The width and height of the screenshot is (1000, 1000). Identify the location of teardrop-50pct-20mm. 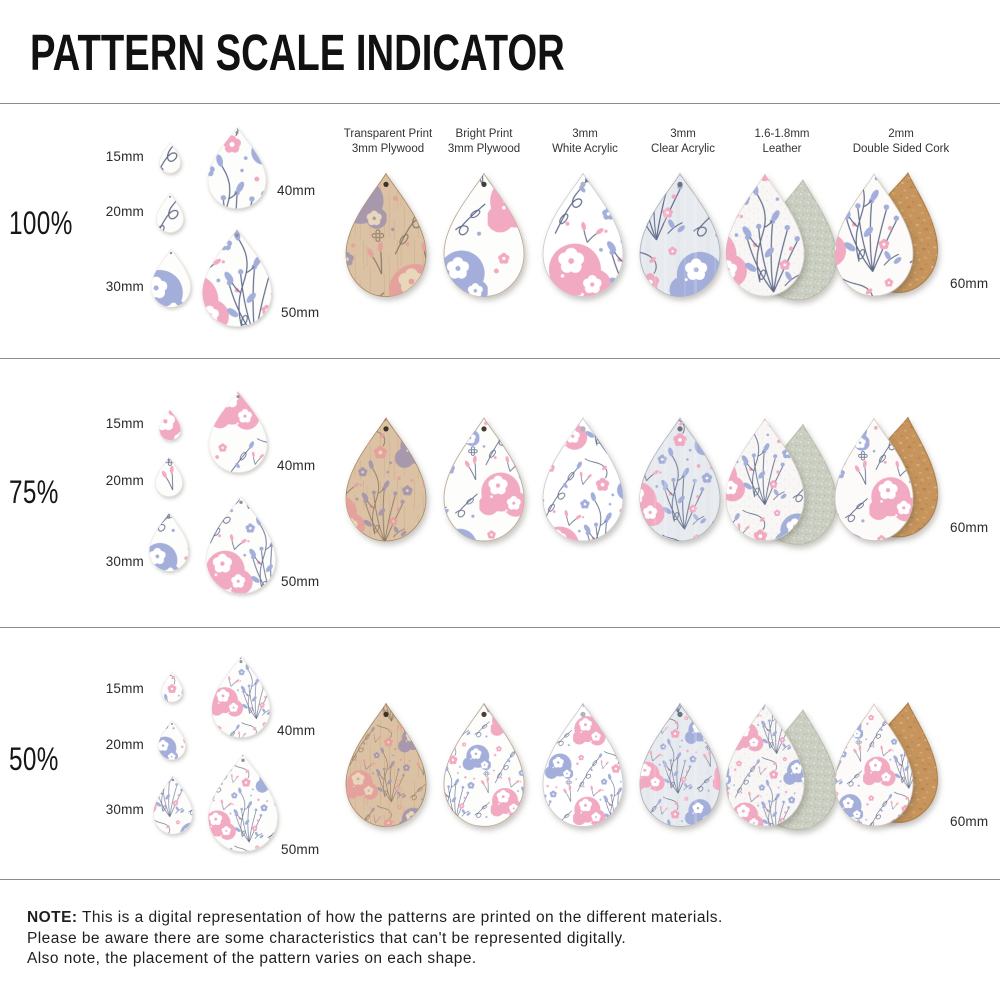
(172, 740).